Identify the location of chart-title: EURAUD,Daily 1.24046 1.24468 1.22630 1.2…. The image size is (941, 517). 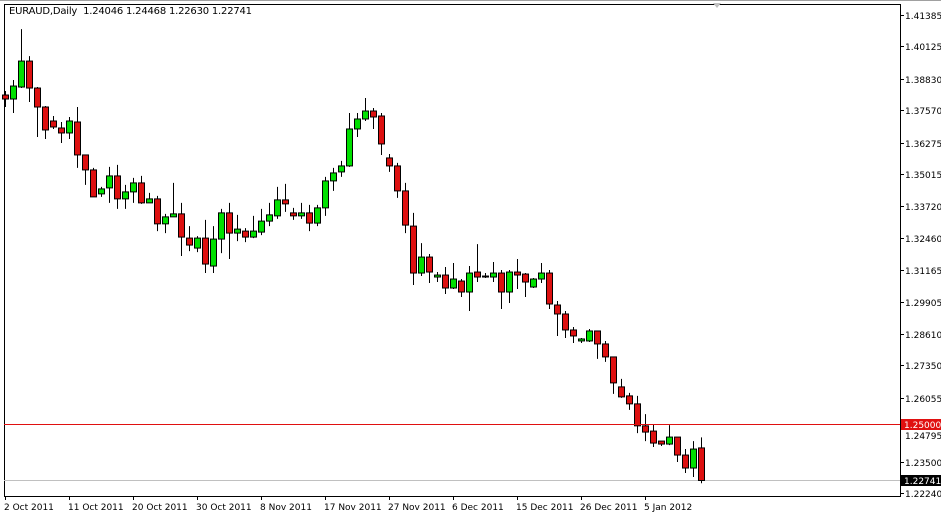
(130, 11).